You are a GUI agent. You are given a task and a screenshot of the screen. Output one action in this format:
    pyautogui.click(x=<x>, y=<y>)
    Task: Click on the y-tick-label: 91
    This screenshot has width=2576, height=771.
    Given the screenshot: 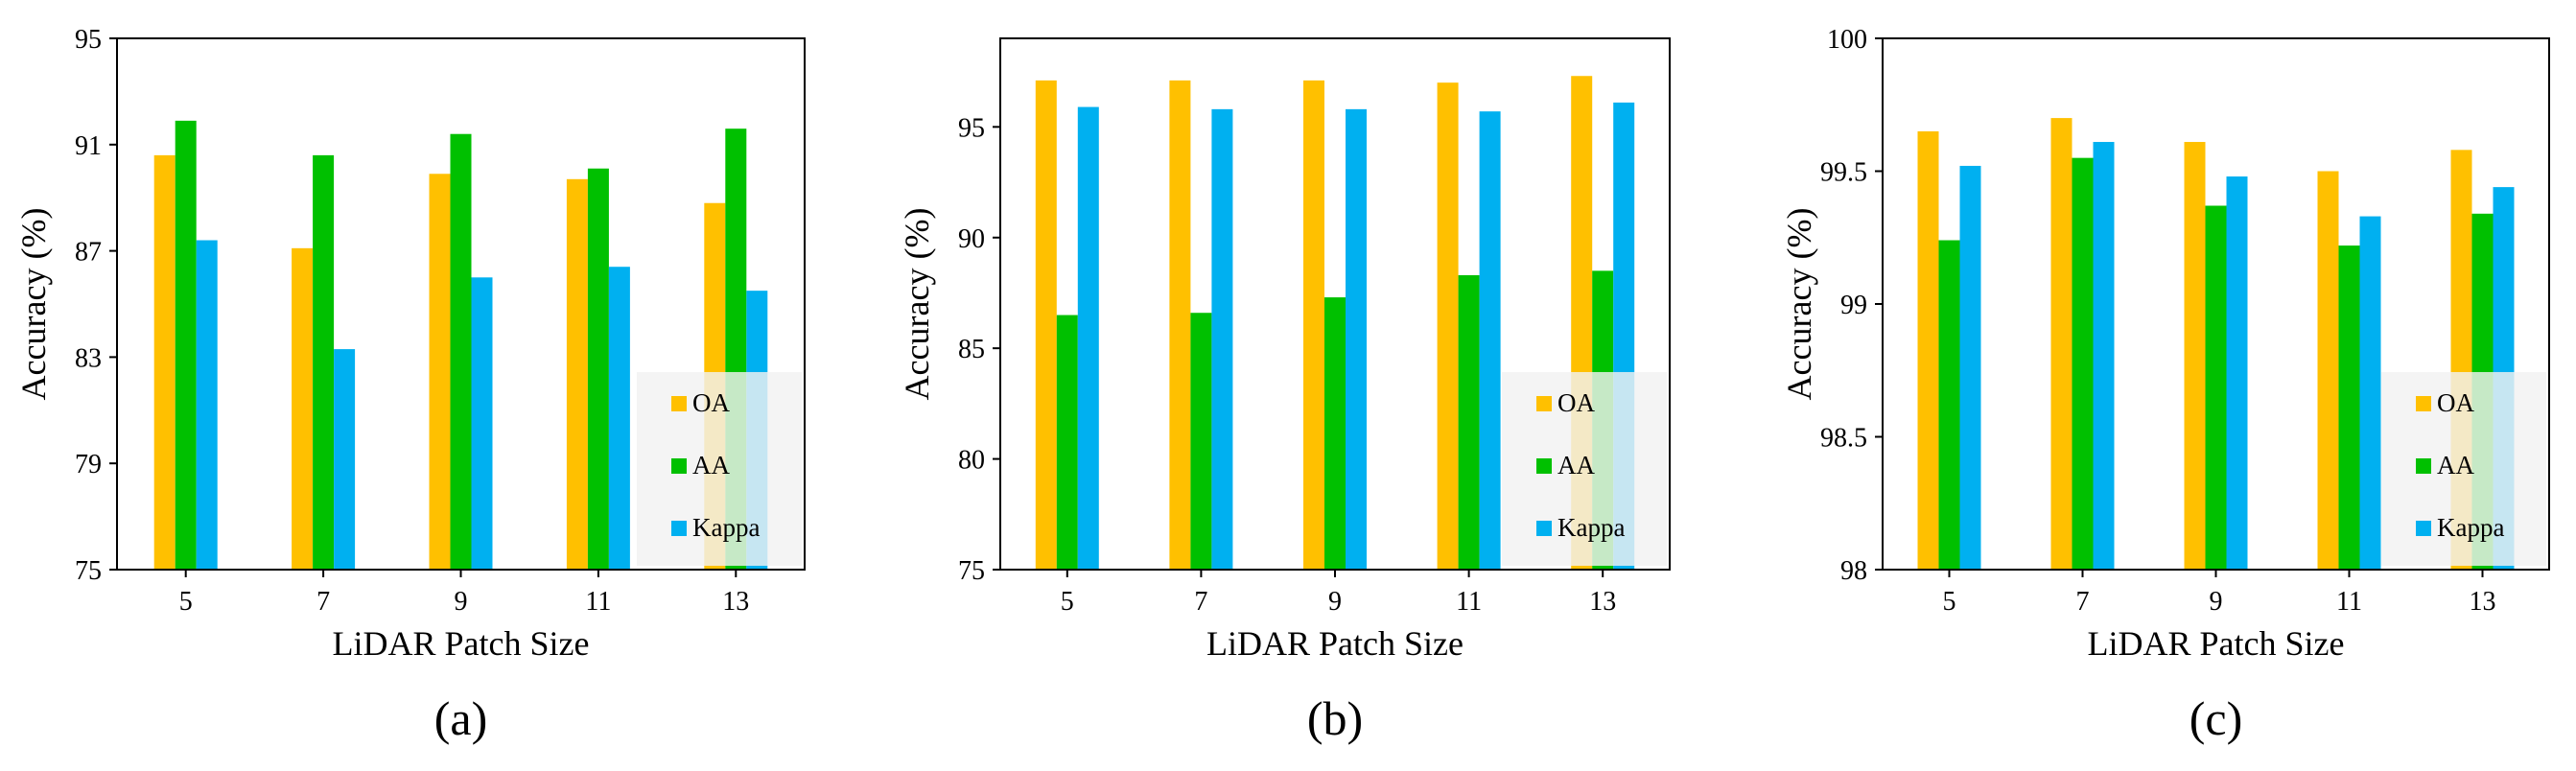 What is the action you would take?
    pyautogui.click(x=88, y=146)
    